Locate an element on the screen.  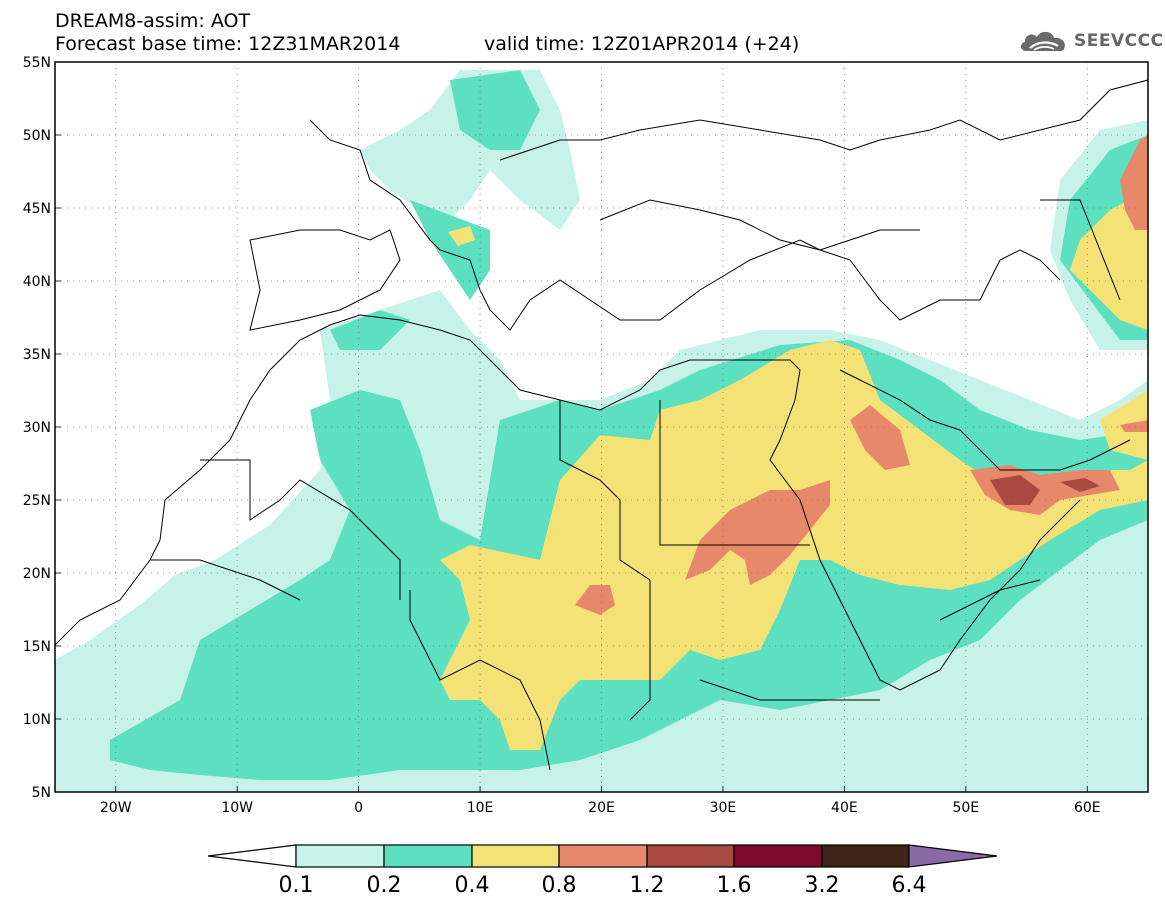
latitude-labels: 55N 50N 45N 40N 35N 30N 25N 20N 15N 10N 5N is located at coordinates (37, 428).